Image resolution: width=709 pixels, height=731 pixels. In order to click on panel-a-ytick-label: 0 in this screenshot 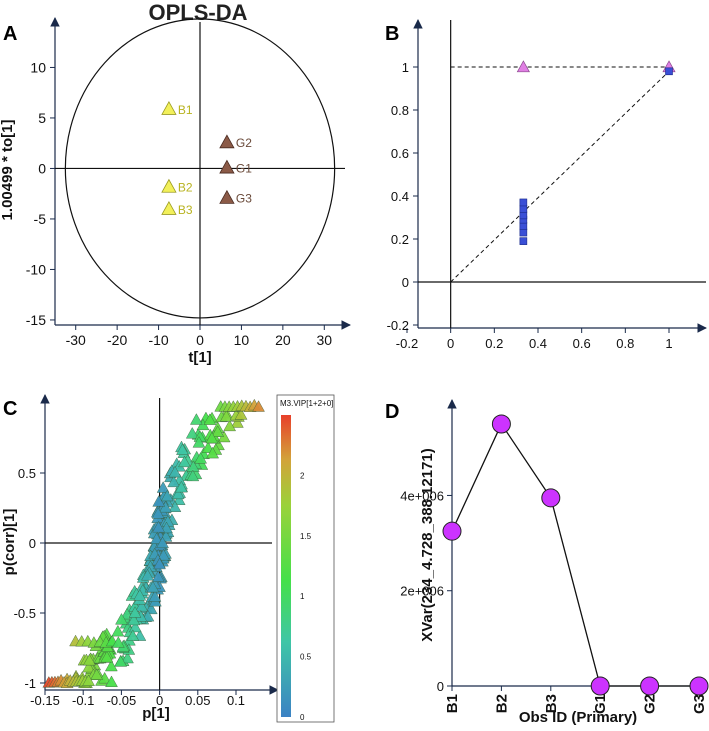, I will do `click(42, 168)`.